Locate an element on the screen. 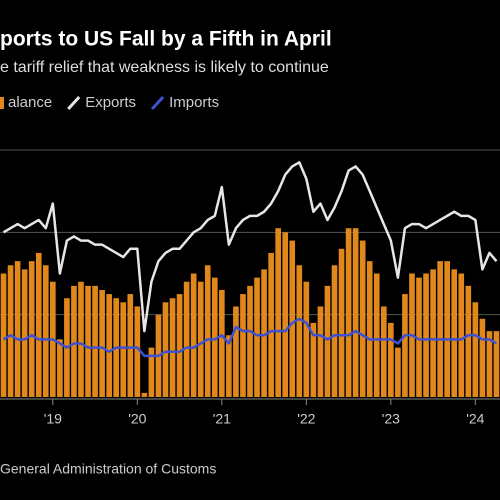  x-tick-label: '24 is located at coordinates (475, 419).